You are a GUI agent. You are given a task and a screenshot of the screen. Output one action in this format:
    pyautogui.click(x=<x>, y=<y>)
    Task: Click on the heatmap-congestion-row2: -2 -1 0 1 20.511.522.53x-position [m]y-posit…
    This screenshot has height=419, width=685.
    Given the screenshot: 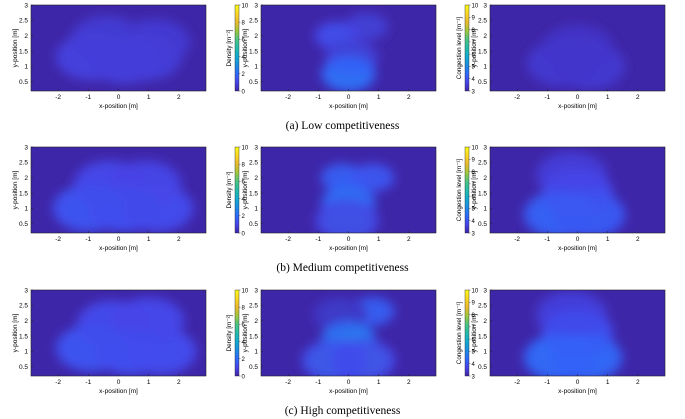 What is the action you would take?
    pyautogui.click(x=360, y=198)
    